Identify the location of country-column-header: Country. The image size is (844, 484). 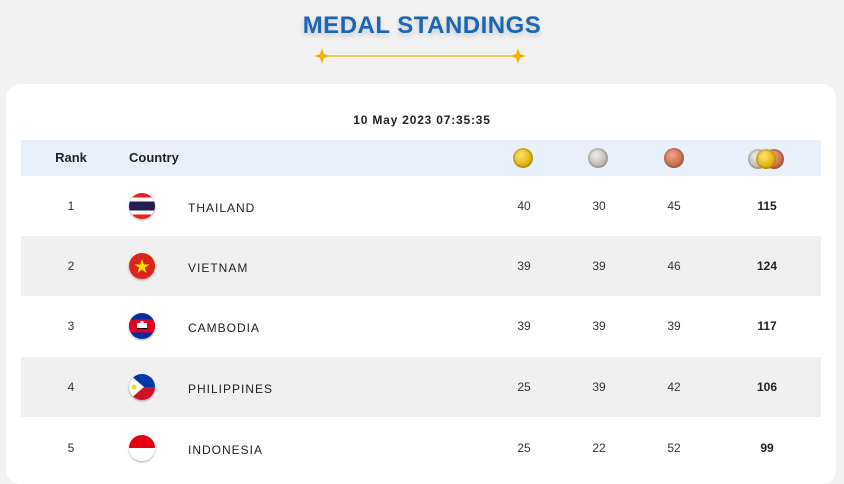
(154, 157).